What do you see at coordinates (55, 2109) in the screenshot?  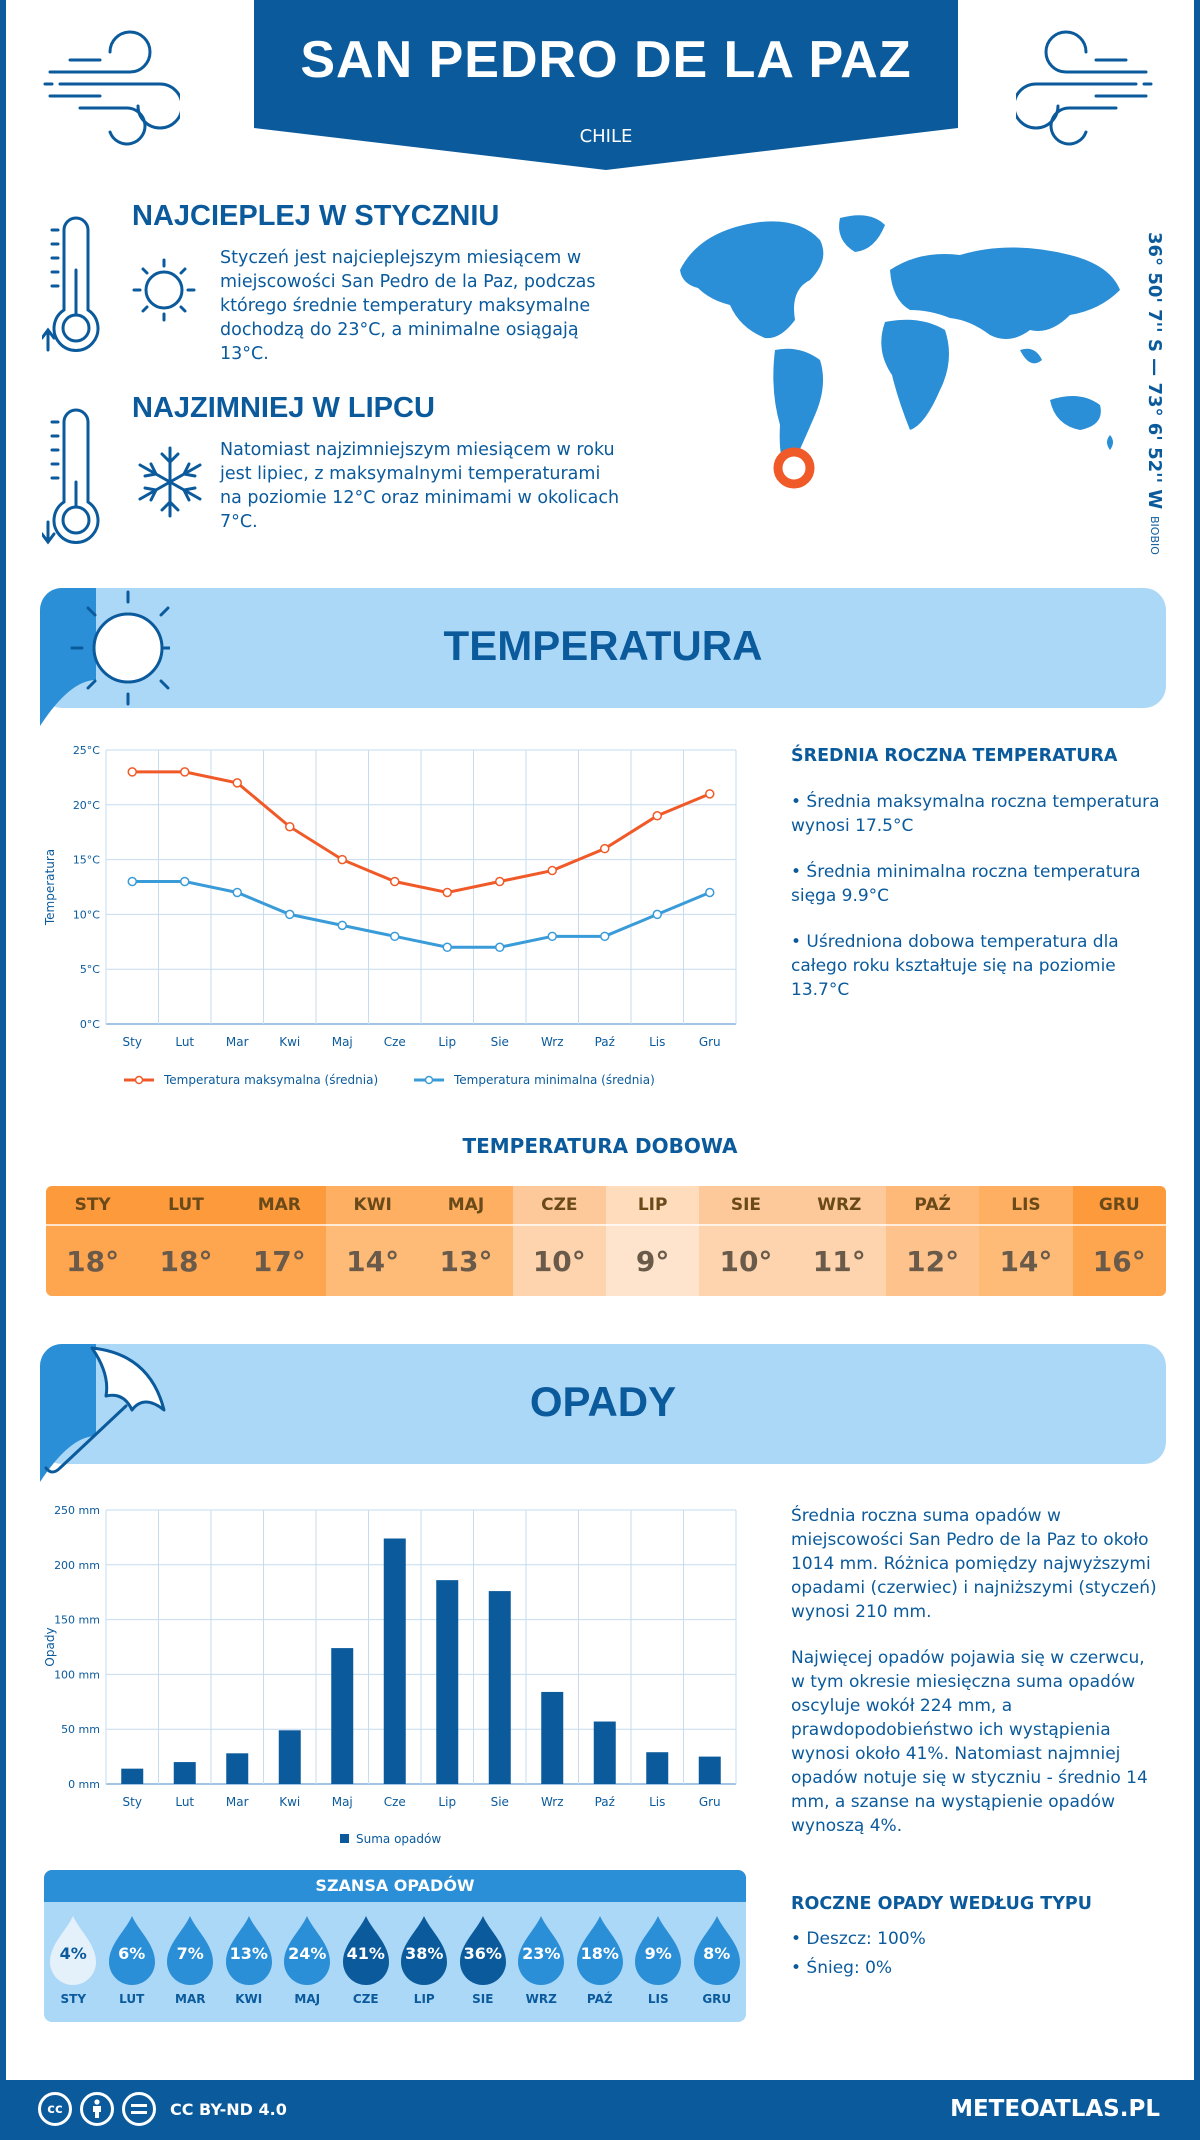 I see `cc-icon: cc` at bounding box center [55, 2109].